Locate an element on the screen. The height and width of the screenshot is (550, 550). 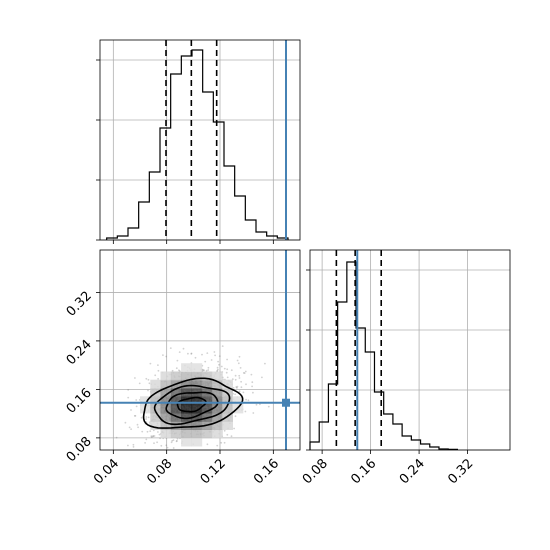
p2-grid is located at coordinates (410, 350).